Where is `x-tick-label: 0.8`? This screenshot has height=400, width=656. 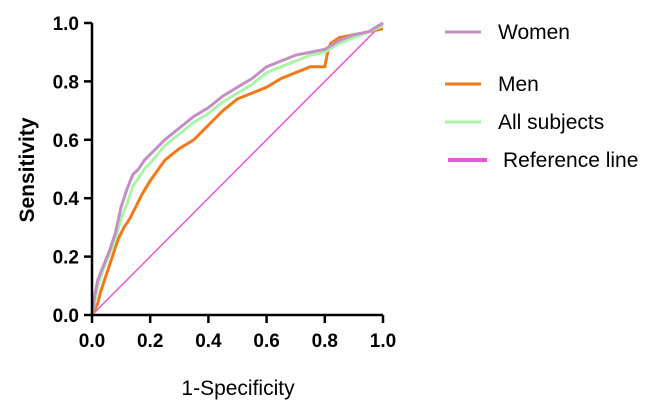 x-tick-label: 0.8 is located at coordinates (325, 341).